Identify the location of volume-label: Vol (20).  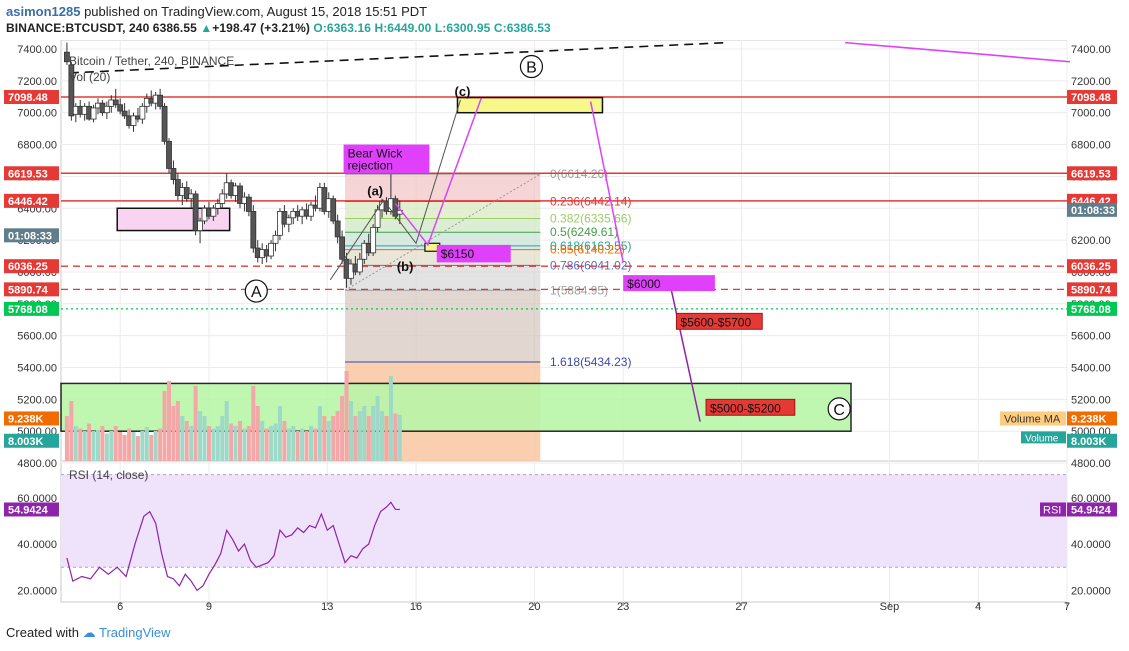
(89, 77).